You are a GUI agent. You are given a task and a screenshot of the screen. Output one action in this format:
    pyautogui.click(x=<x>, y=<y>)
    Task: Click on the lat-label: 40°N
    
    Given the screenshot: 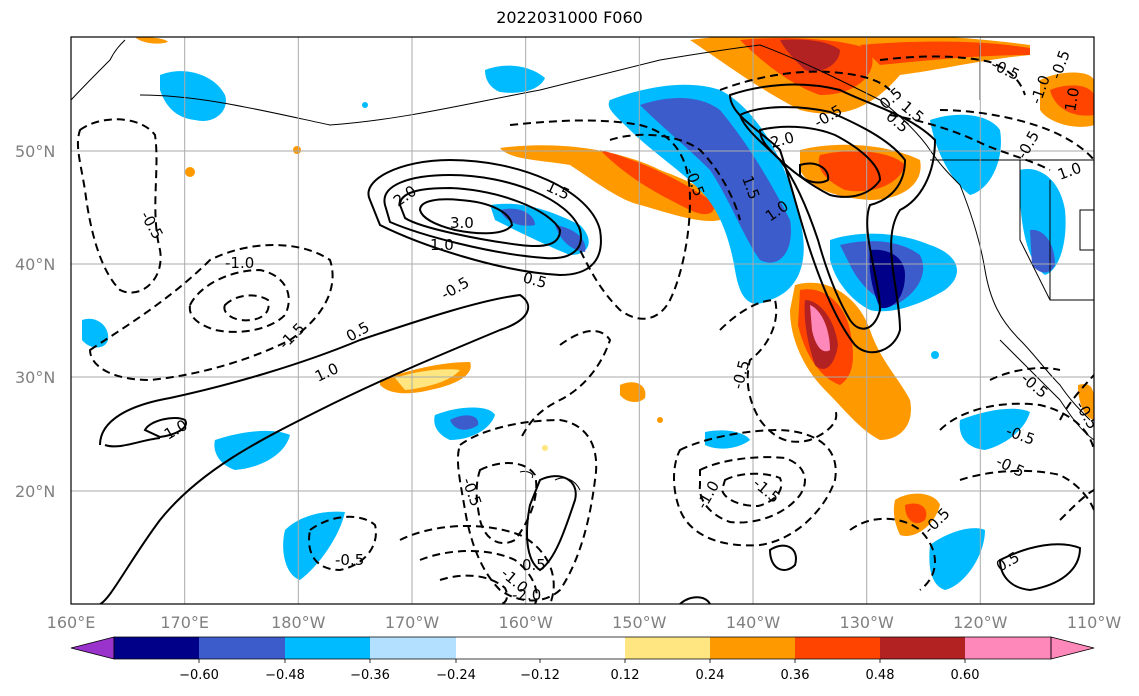 What is the action you would take?
    pyautogui.click(x=35, y=264)
    